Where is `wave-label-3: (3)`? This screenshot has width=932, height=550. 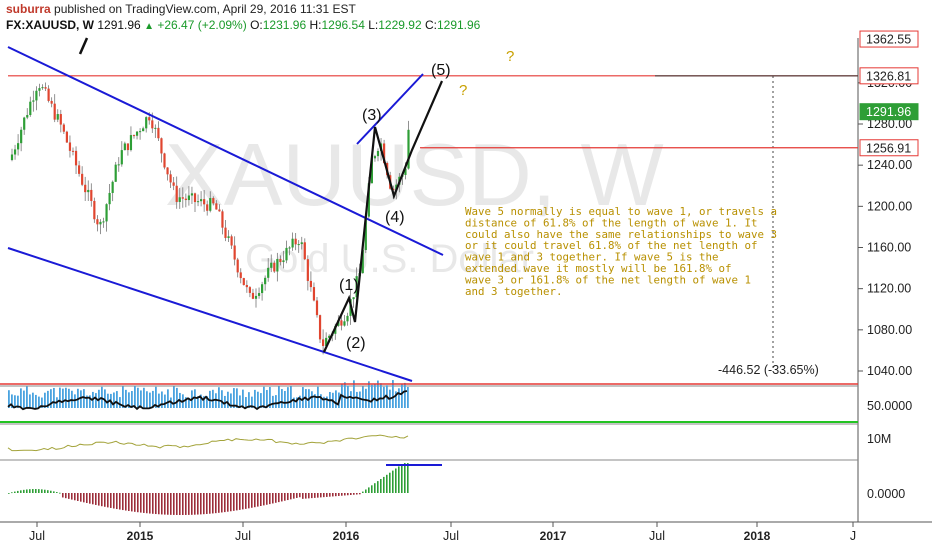 wave-label-3: (3) is located at coordinates (372, 115).